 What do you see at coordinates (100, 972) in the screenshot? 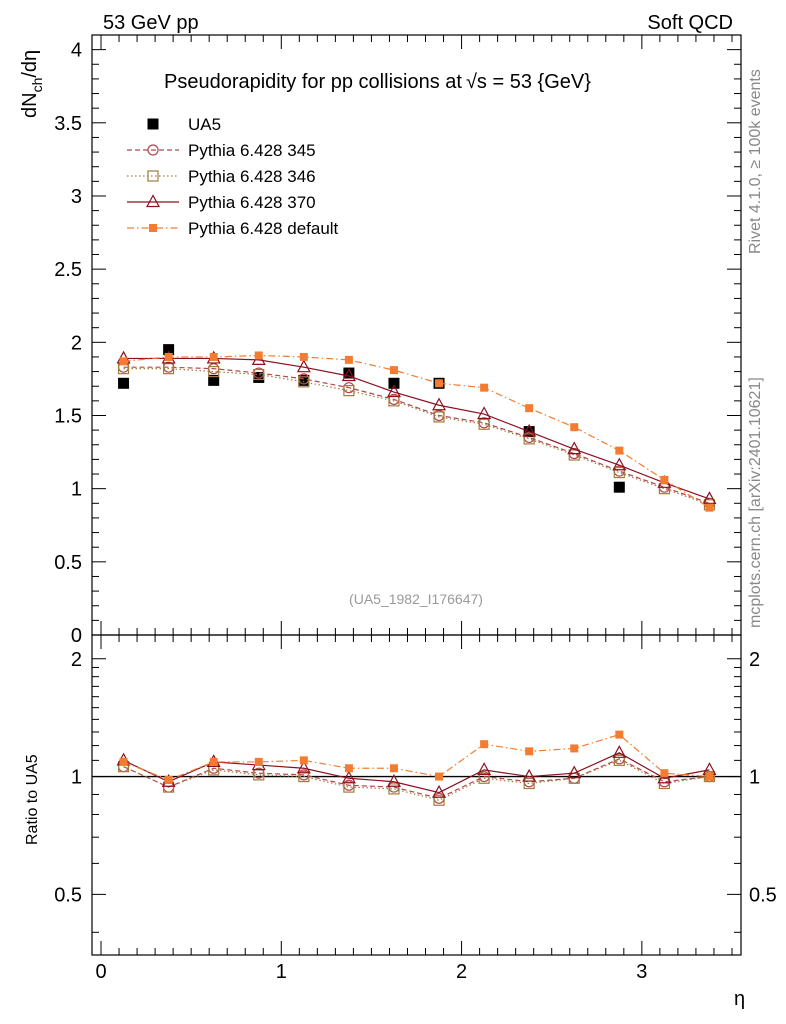
I see `x-tick-label: 0` at bounding box center [100, 972].